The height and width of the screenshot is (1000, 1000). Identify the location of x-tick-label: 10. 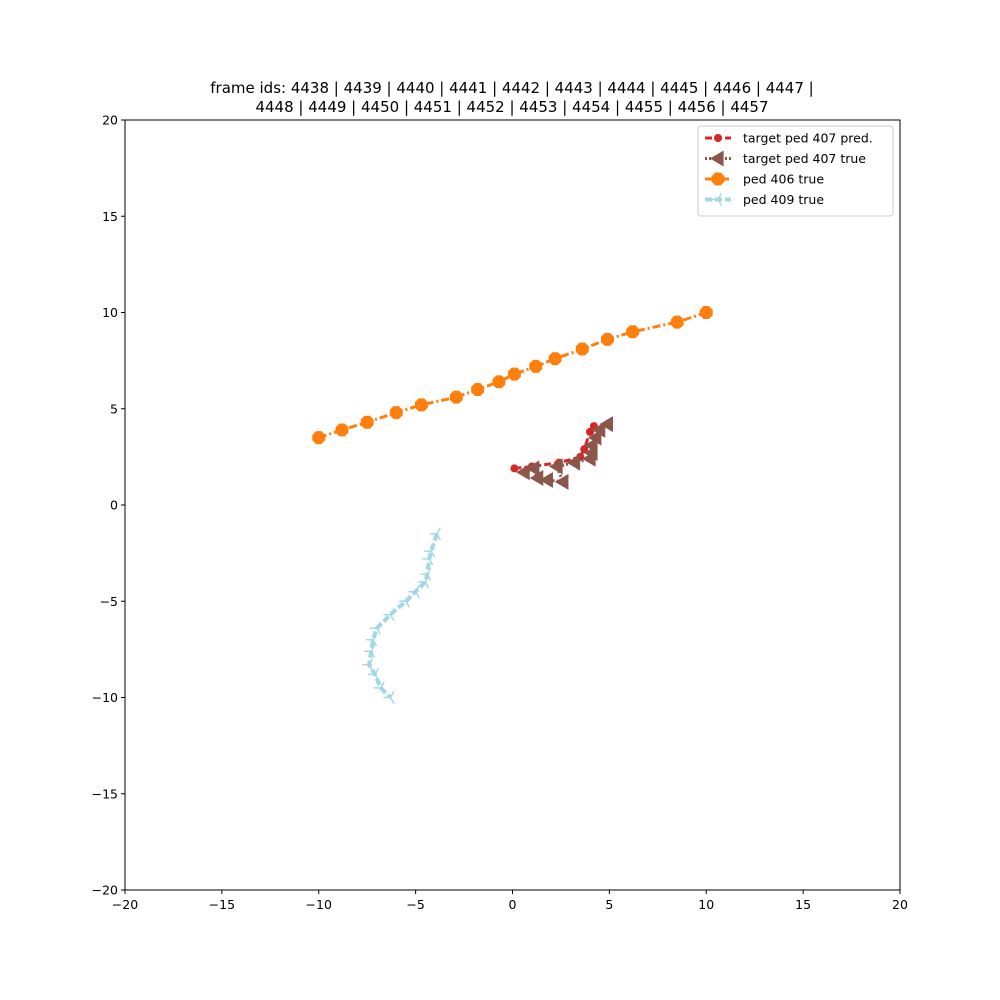
(706, 904).